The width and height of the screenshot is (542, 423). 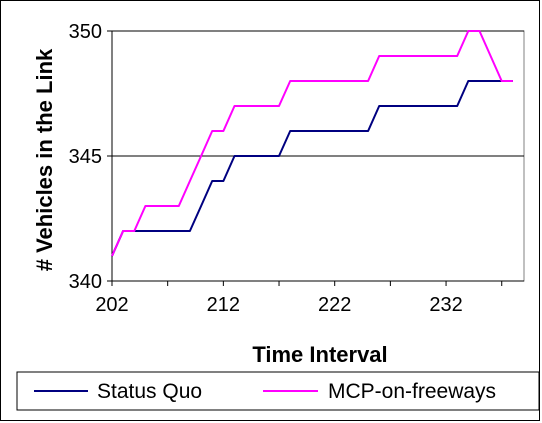 What do you see at coordinates (44, 159) in the screenshot?
I see `y-axis-title: # Vehicles in the Link` at bounding box center [44, 159].